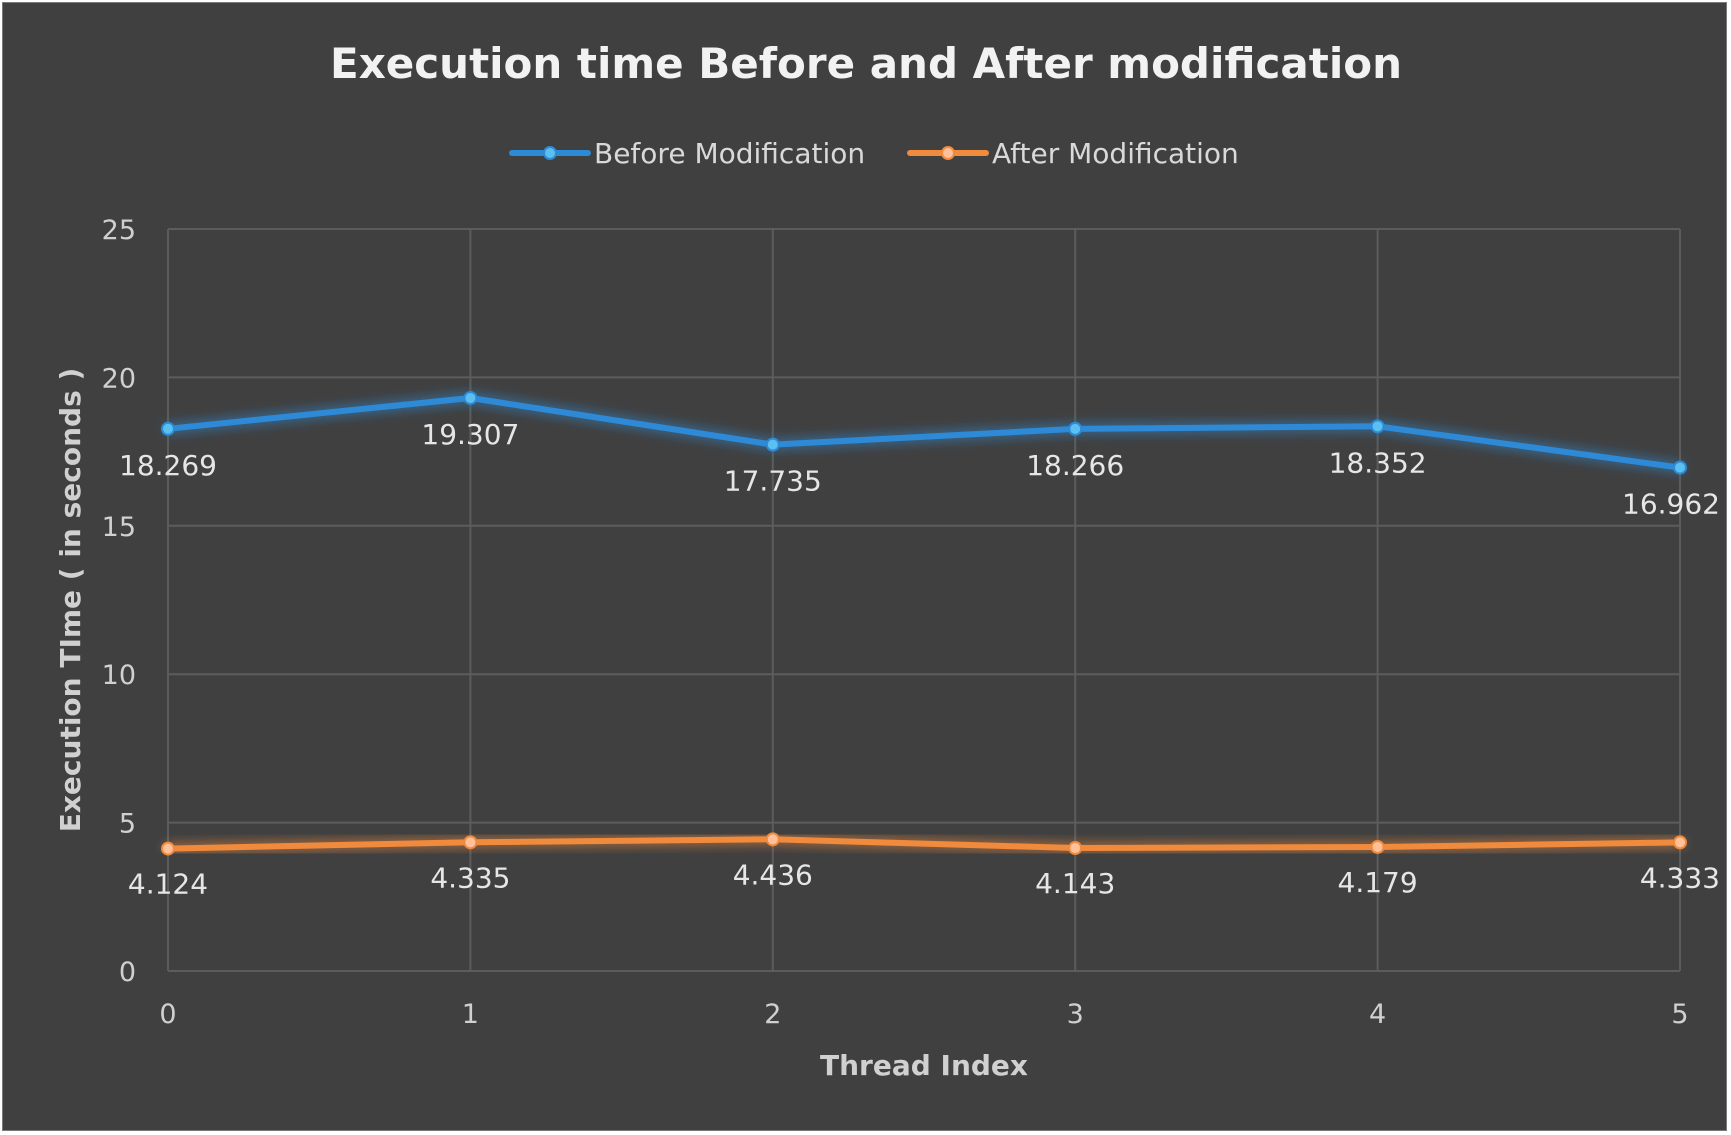 Image resolution: width=1731 pixels, height=1135 pixels. What do you see at coordinates (924, 433) in the screenshot?
I see `series-line-before` at bounding box center [924, 433].